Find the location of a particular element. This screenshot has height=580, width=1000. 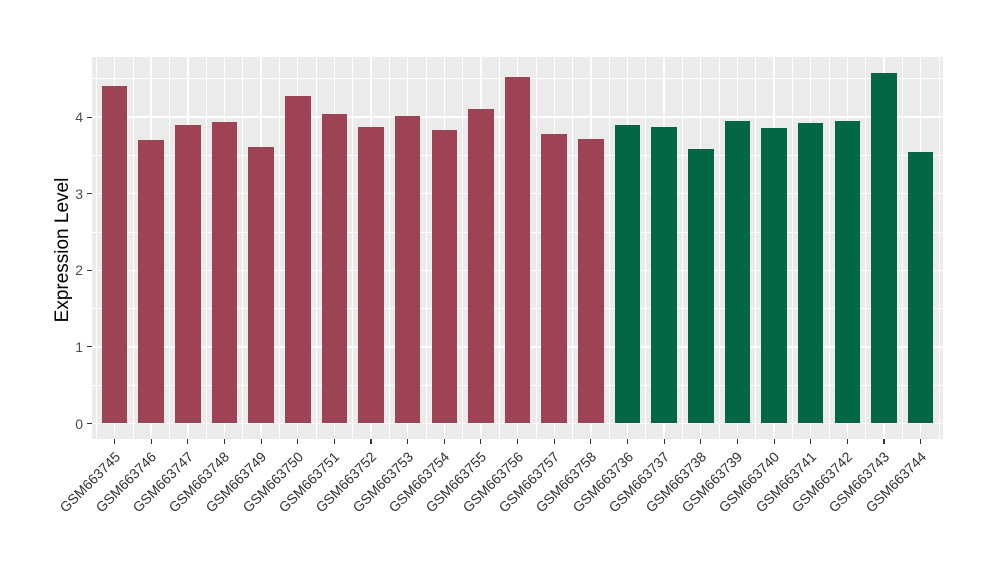

bar-GSM663750 is located at coordinates (298, 259).